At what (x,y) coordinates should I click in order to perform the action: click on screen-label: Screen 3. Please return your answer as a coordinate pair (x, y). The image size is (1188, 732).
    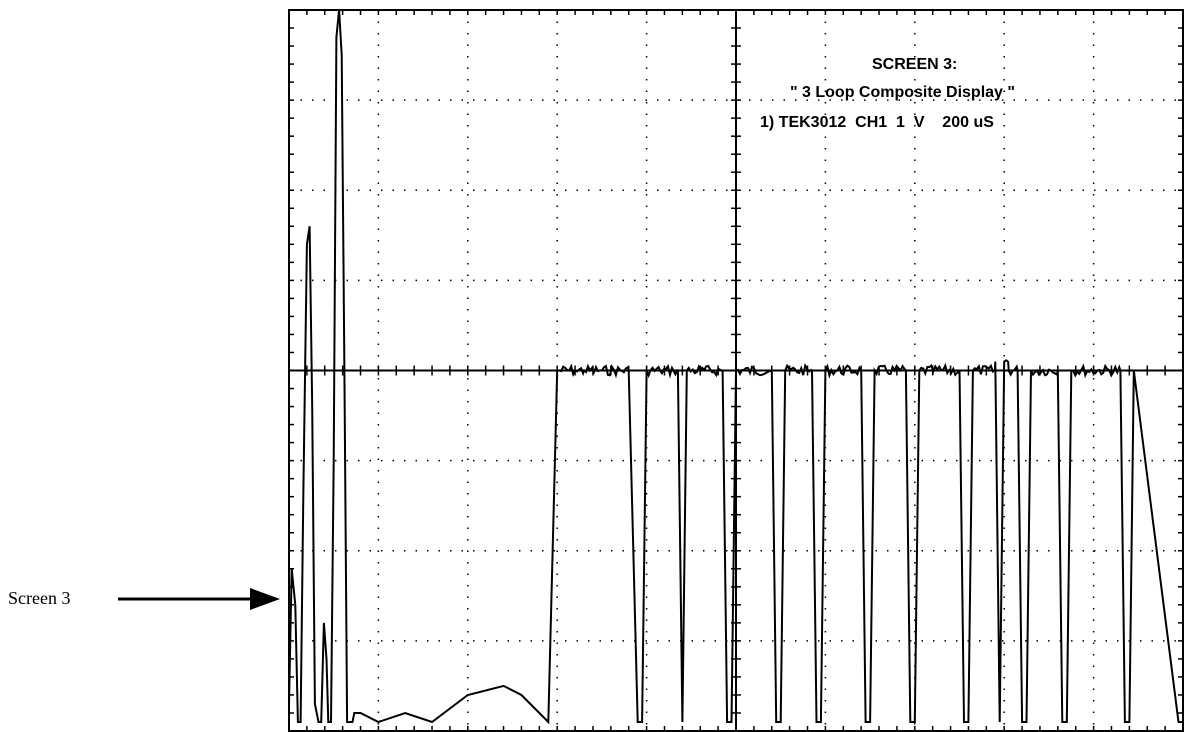
    Looking at the image, I should click on (39, 598).